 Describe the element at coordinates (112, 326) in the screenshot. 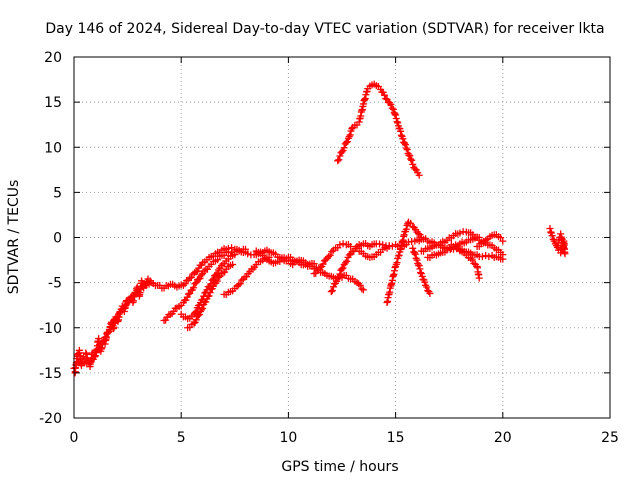

I see `series-early-dense-cluster` at that location.